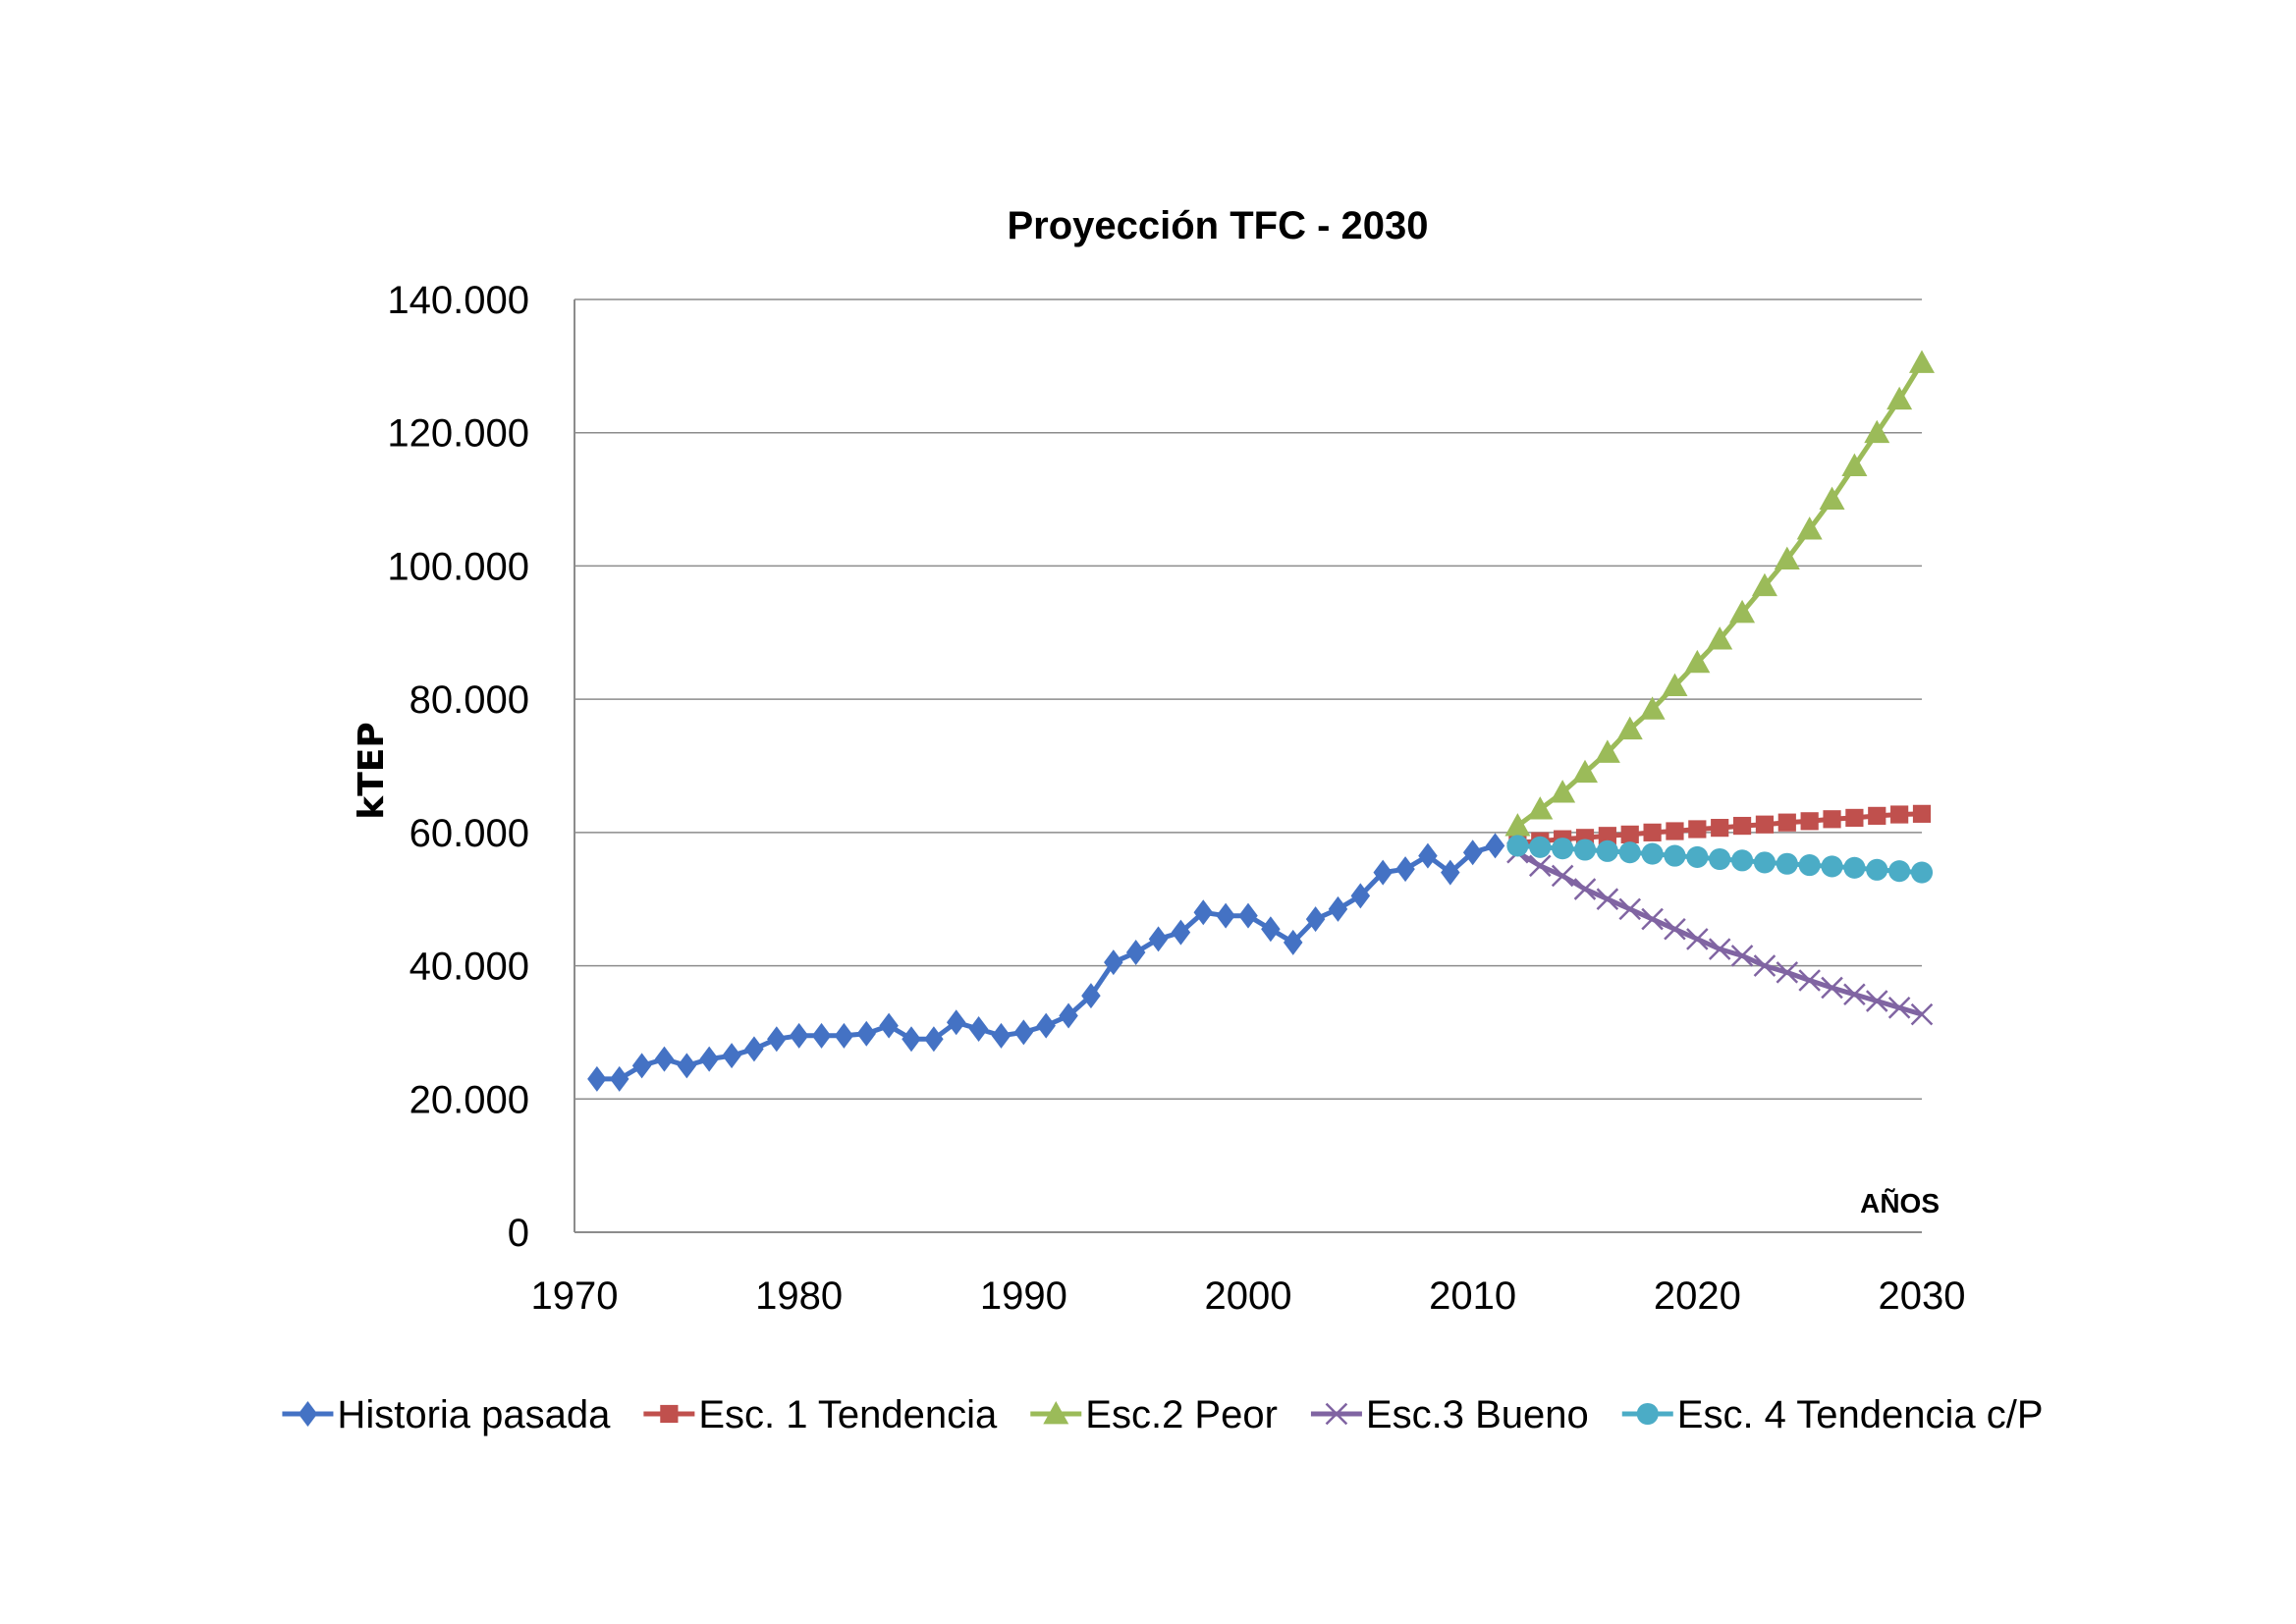 This screenshot has width=2296, height=1624. Describe the element at coordinates (474, 1414) in the screenshot. I see `legend-label: Historia pasada` at that location.